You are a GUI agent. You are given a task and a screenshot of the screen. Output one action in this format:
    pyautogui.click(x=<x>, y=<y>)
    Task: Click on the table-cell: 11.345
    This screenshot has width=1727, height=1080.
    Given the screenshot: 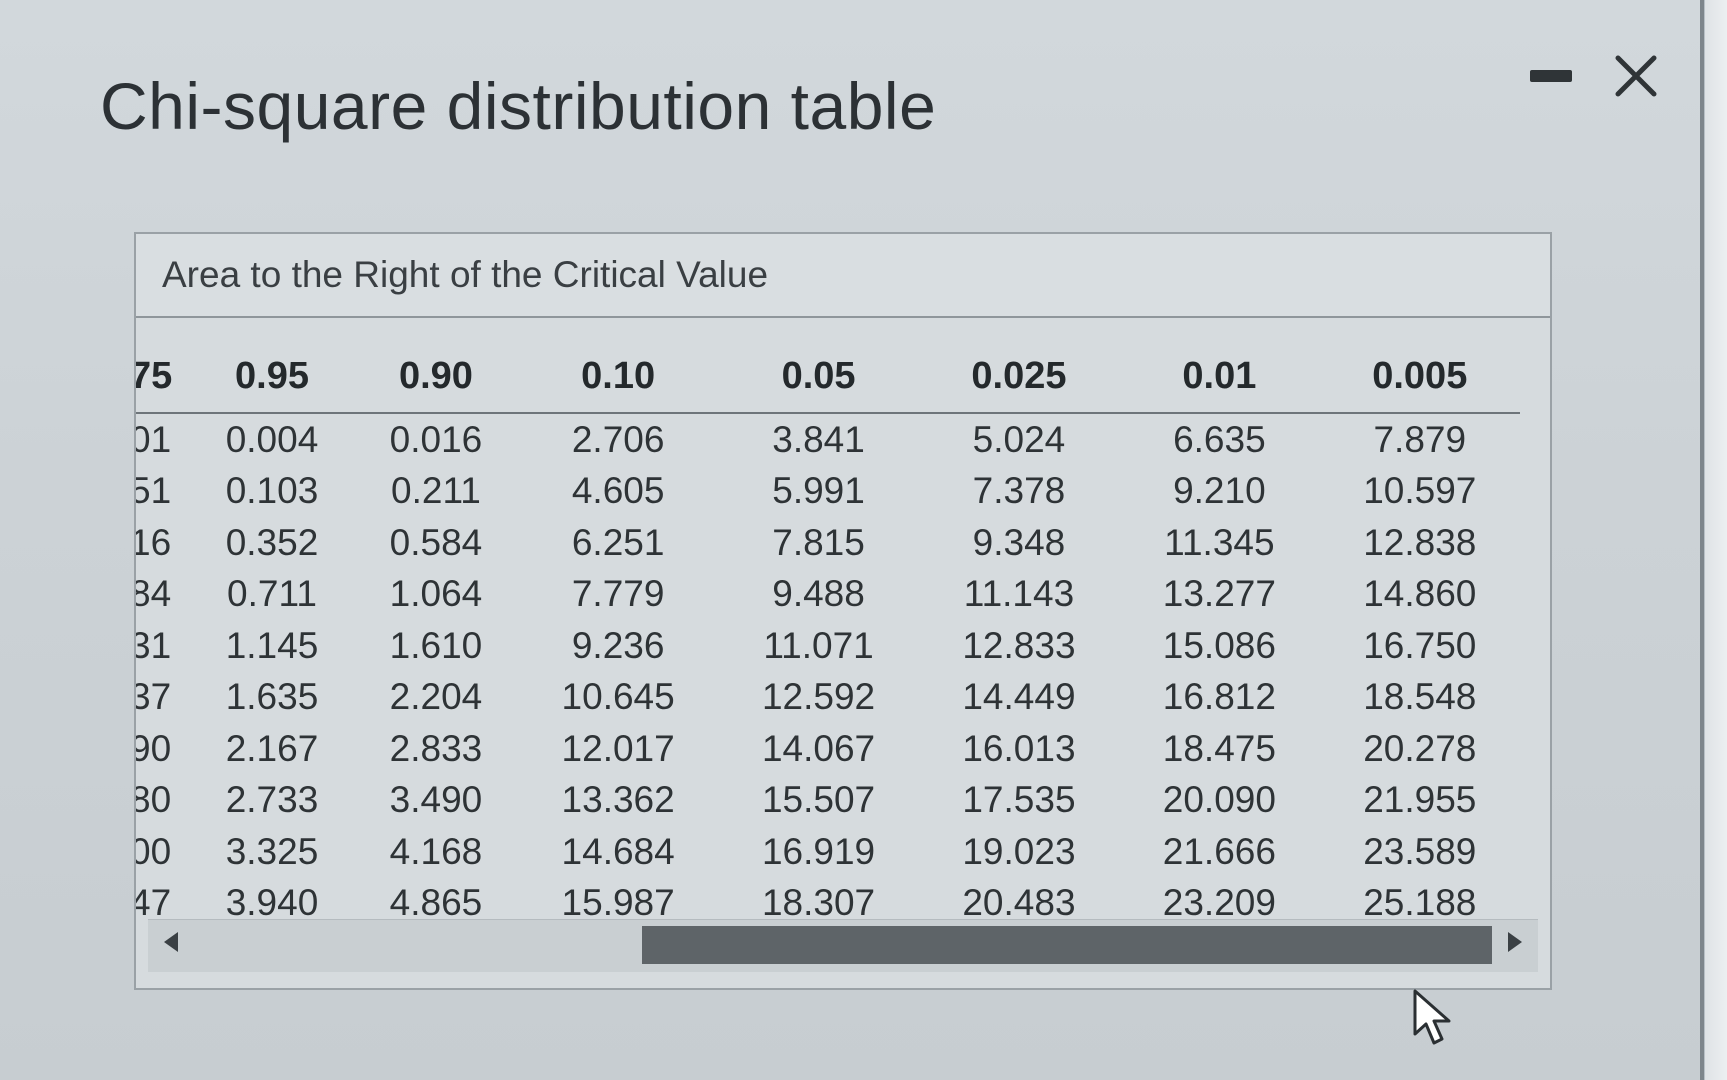 What is the action you would take?
    pyautogui.click(x=1219, y=542)
    